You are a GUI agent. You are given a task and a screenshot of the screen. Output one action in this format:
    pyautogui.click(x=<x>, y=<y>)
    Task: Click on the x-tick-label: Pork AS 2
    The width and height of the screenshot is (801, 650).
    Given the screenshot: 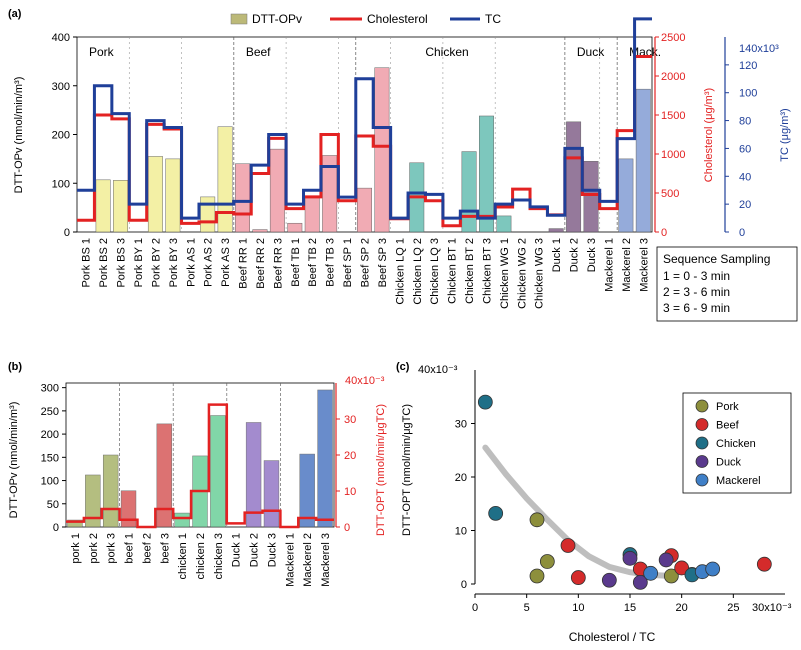 What is the action you would take?
    pyautogui.click(x=209, y=262)
    